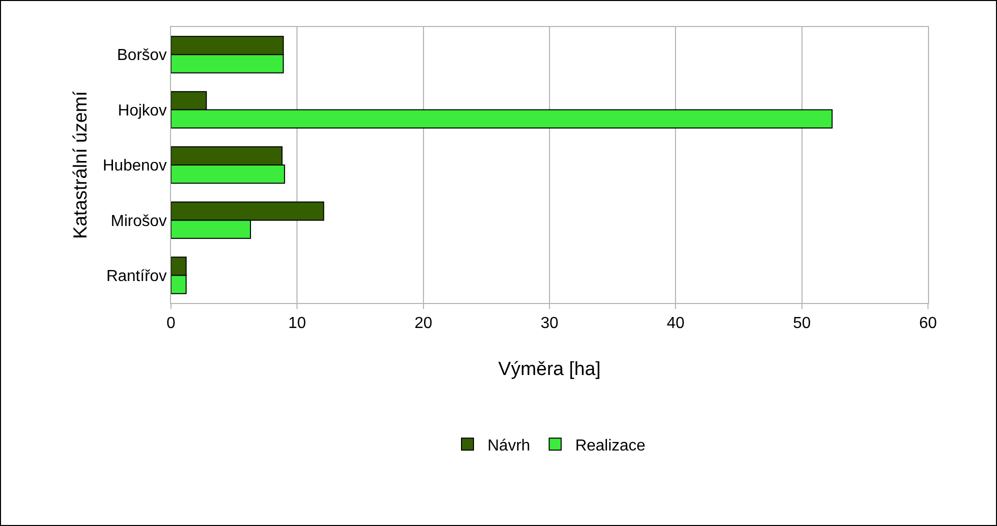  I want to click on x-tick-label: 0, so click(171, 323).